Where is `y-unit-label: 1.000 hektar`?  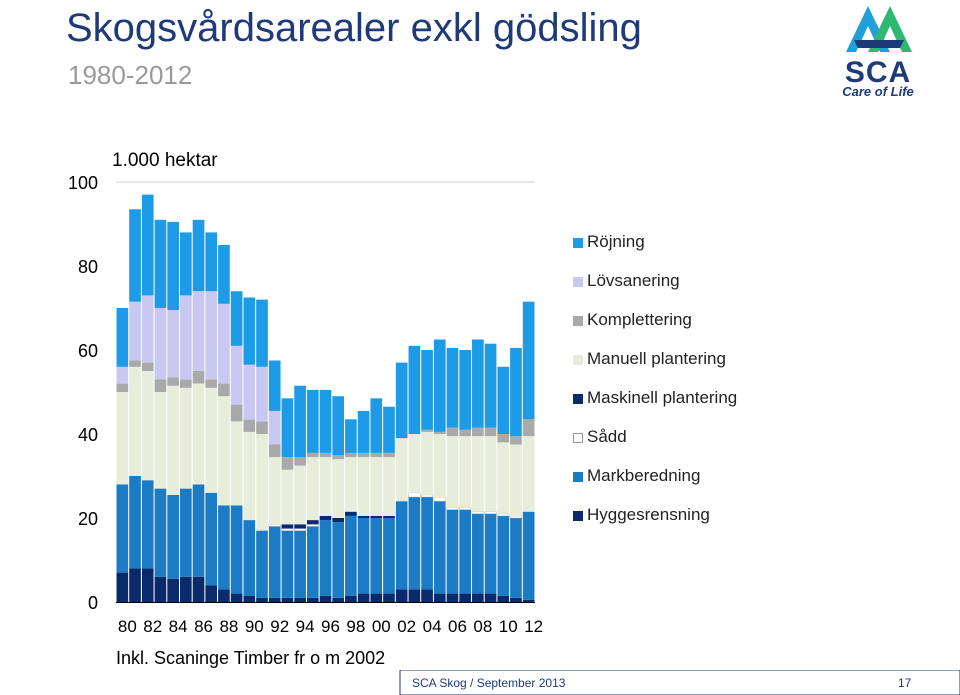
y-unit-label: 1.000 hektar is located at coordinates (165, 160).